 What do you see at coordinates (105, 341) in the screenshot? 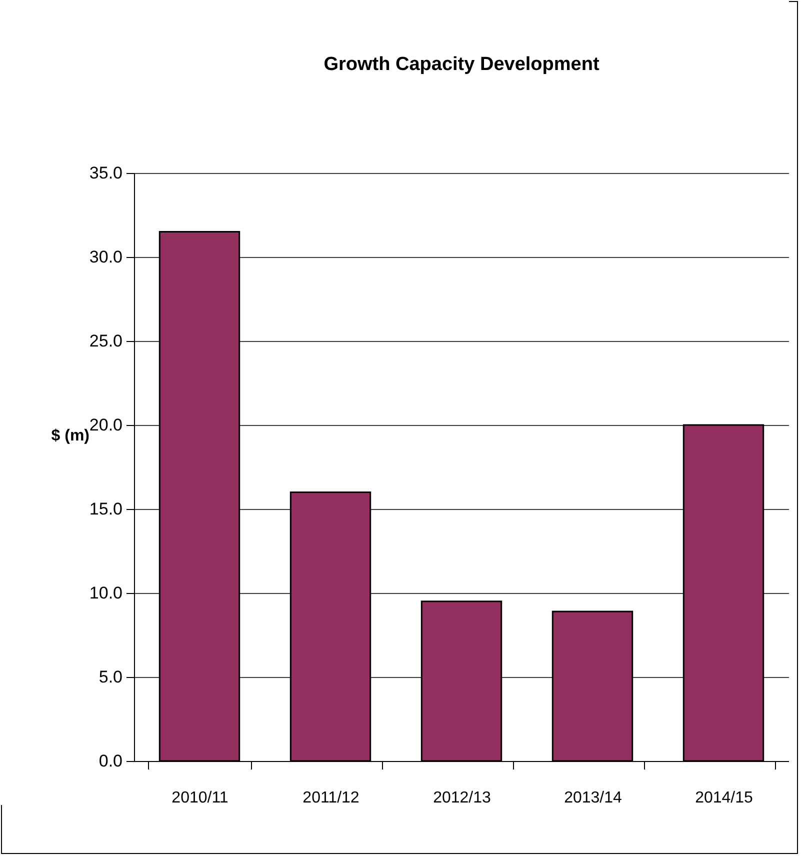
I see `y-tick-label: 25.0` at bounding box center [105, 341].